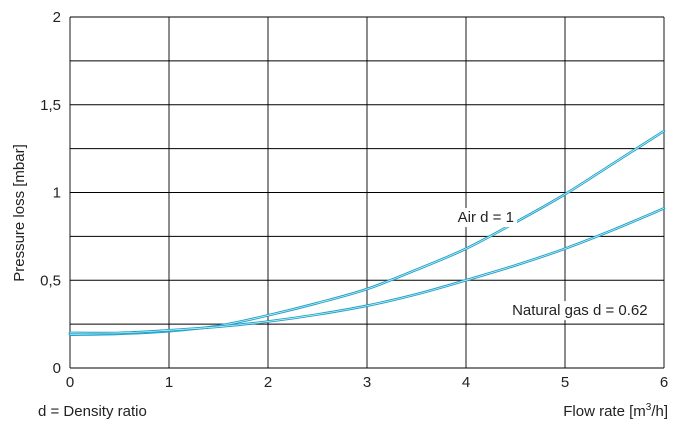 Image resolution: width=673 pixels, height=428 pixels. Describe the element at coordinates (659, 411) in the screenshot. I see `x-axis-title-tail: /h]` at that location.